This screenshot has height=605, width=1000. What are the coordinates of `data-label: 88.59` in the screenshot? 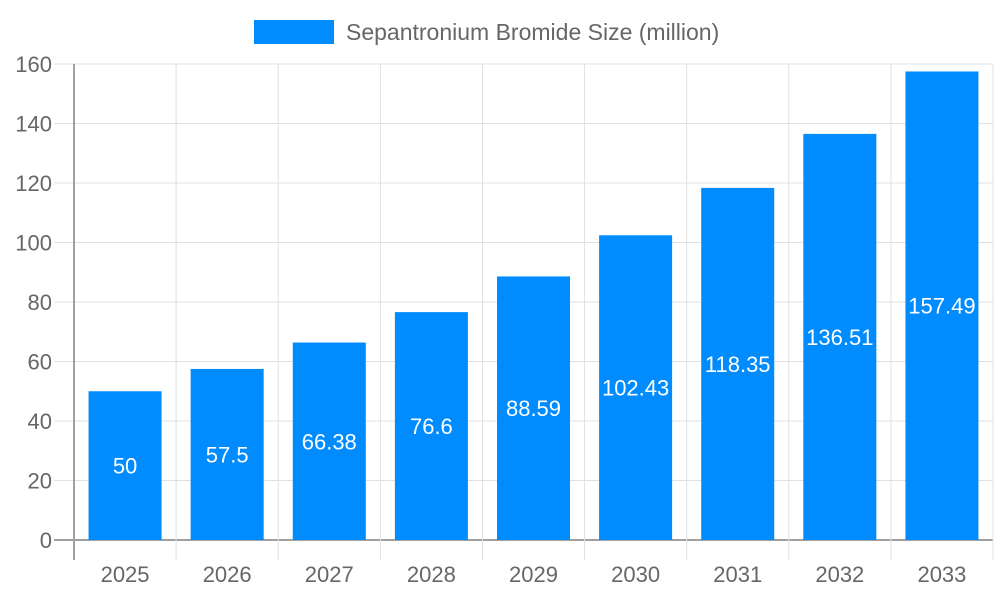 It's located at (533, 408).